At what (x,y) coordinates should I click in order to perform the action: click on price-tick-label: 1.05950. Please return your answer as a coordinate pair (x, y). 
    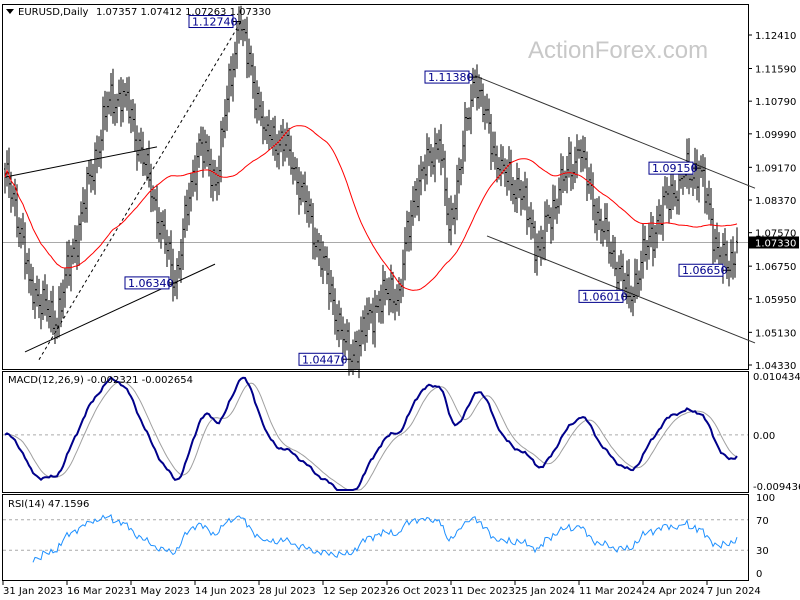
    Looking at the image, I should click on (775, 300).